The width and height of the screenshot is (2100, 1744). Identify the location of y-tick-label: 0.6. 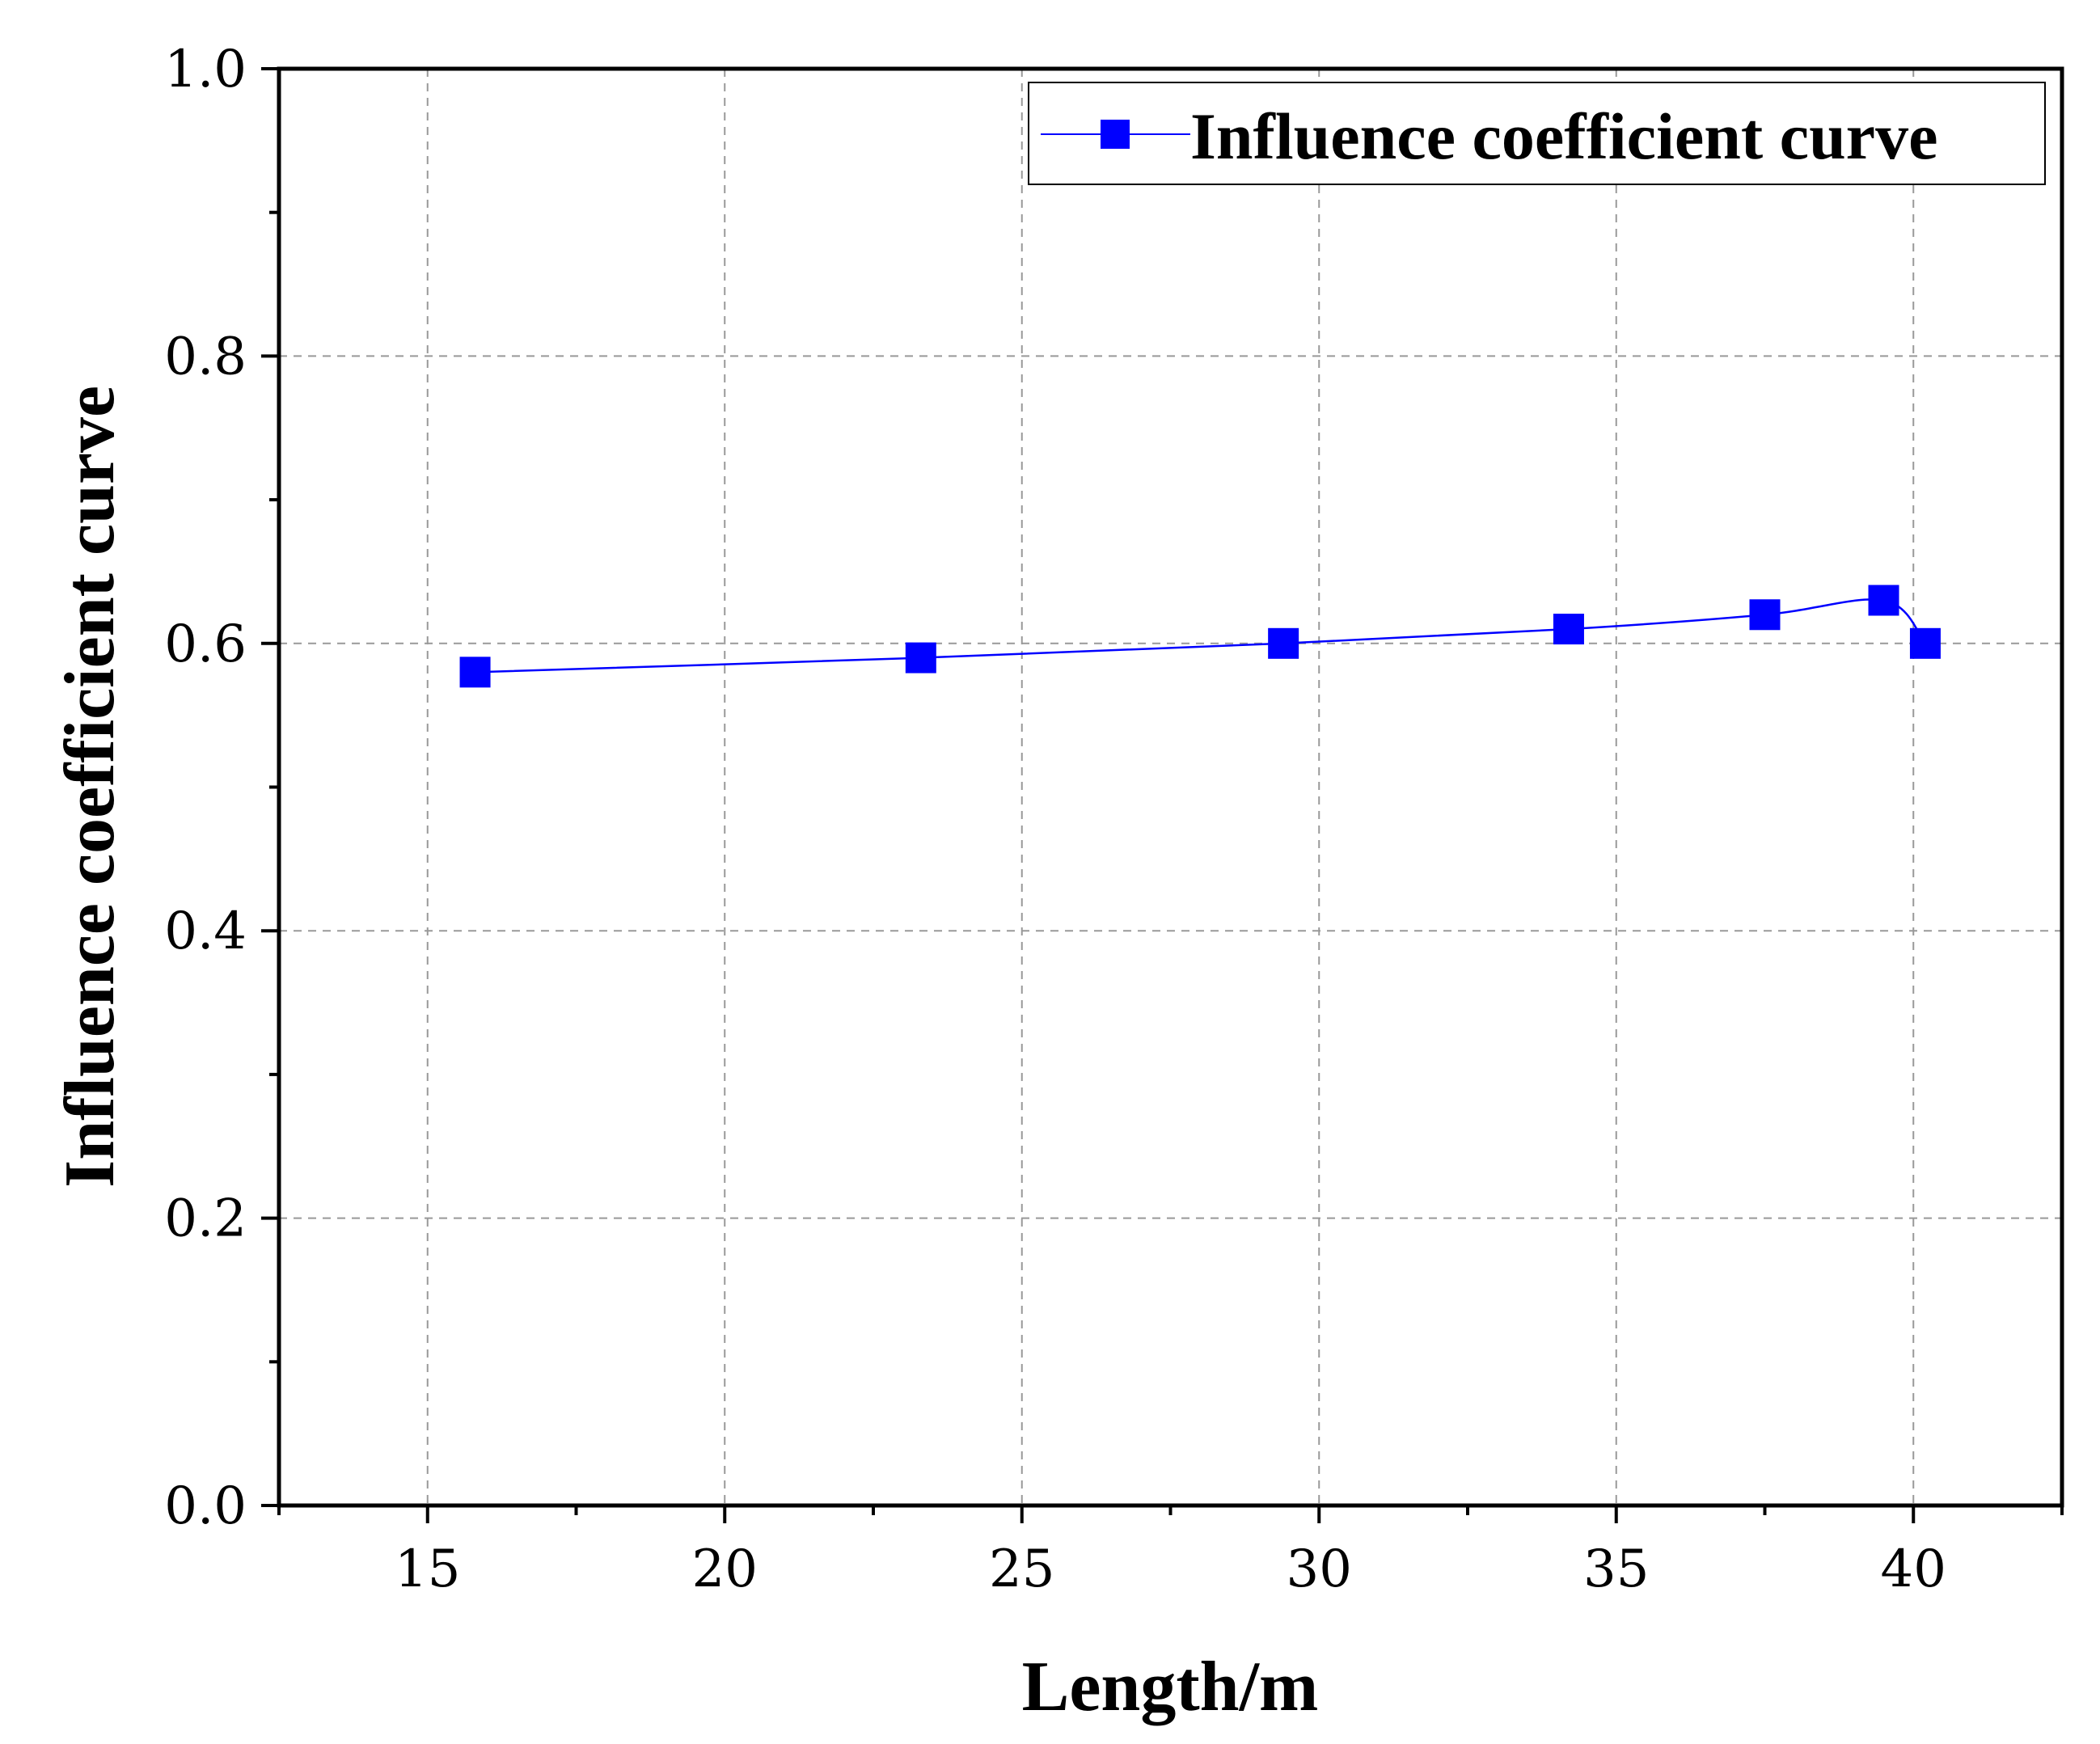
(205, 644).